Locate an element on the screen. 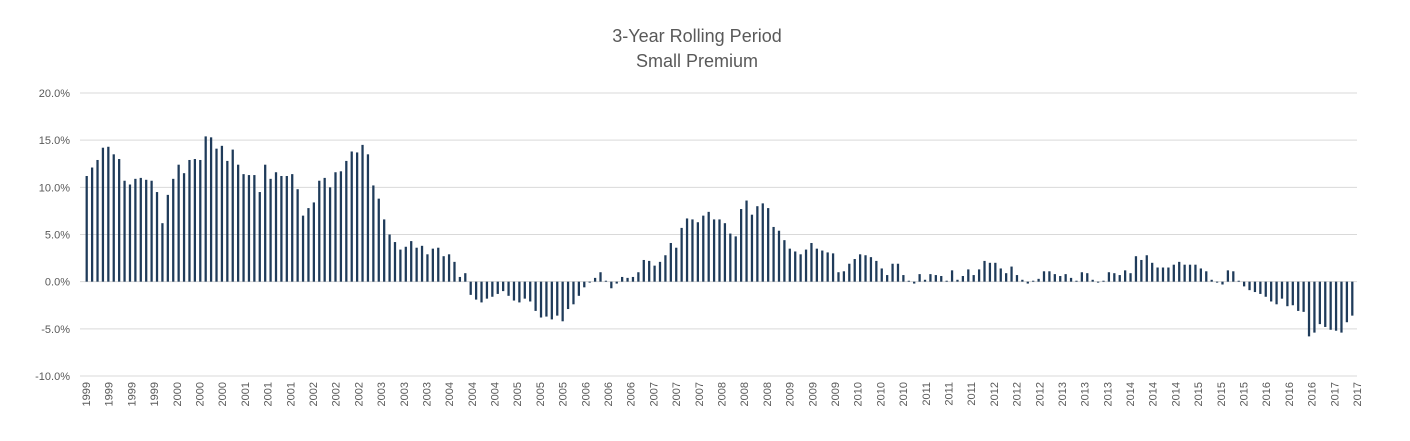 Image resolution: width=1410 pixels, height=441 pixels. x-tick-label: 2006 is located at coordinates (632, 394).